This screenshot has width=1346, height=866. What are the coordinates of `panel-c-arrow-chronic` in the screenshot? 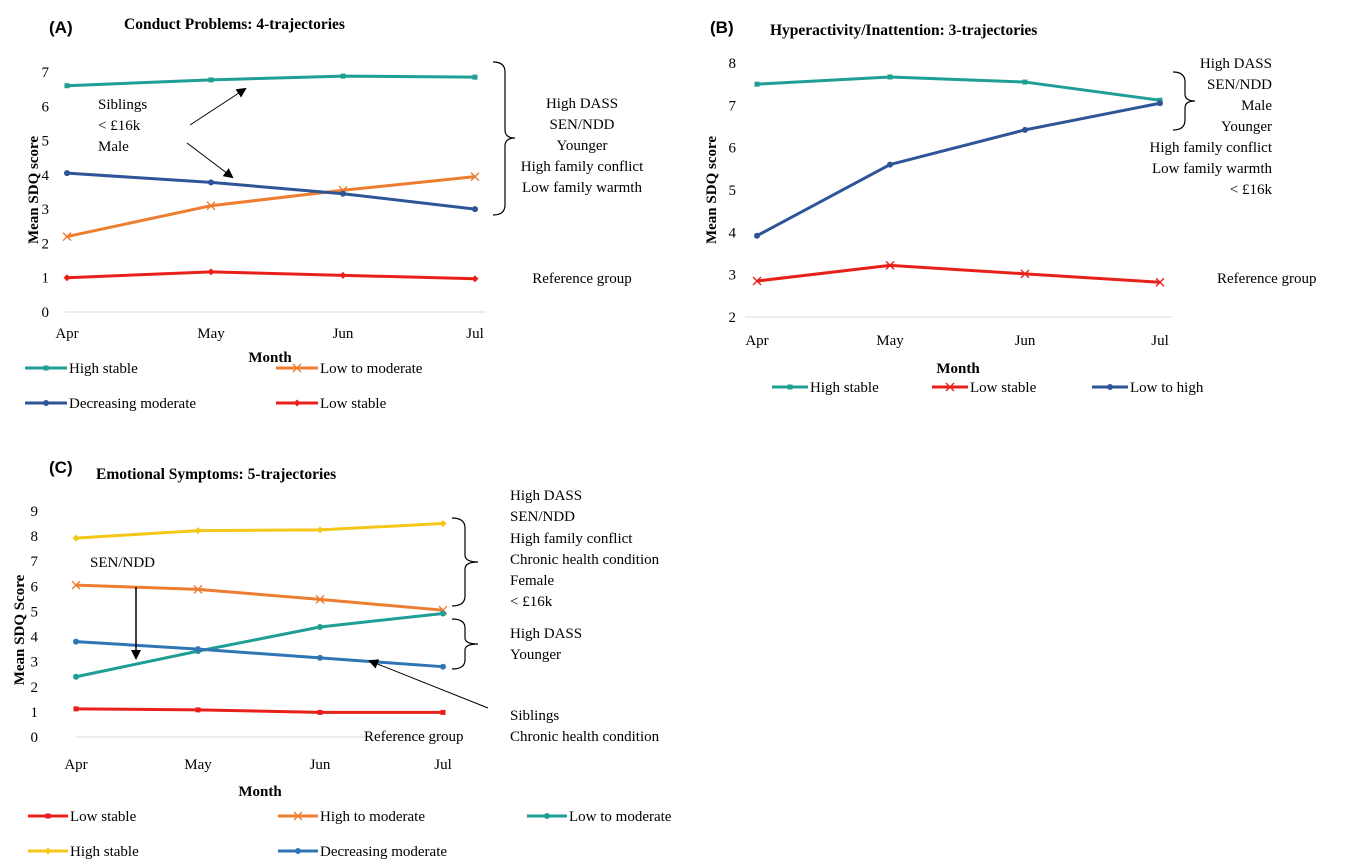 It's located at (428, 684).